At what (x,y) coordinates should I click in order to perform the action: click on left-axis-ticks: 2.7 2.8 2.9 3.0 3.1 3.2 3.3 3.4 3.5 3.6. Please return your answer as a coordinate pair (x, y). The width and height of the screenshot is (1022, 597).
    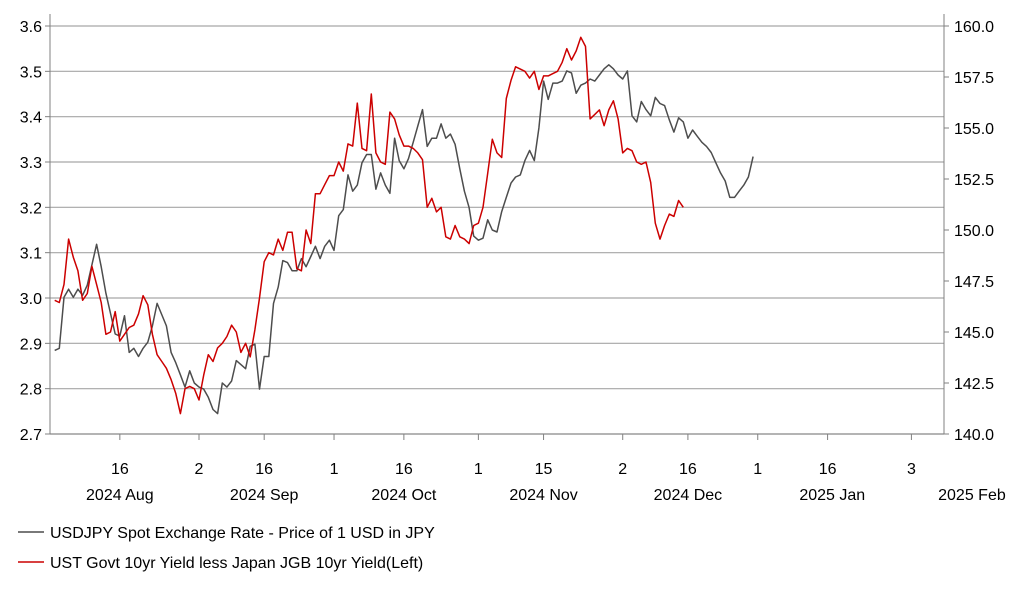
    Looking at the image, I should click on (35, 231).